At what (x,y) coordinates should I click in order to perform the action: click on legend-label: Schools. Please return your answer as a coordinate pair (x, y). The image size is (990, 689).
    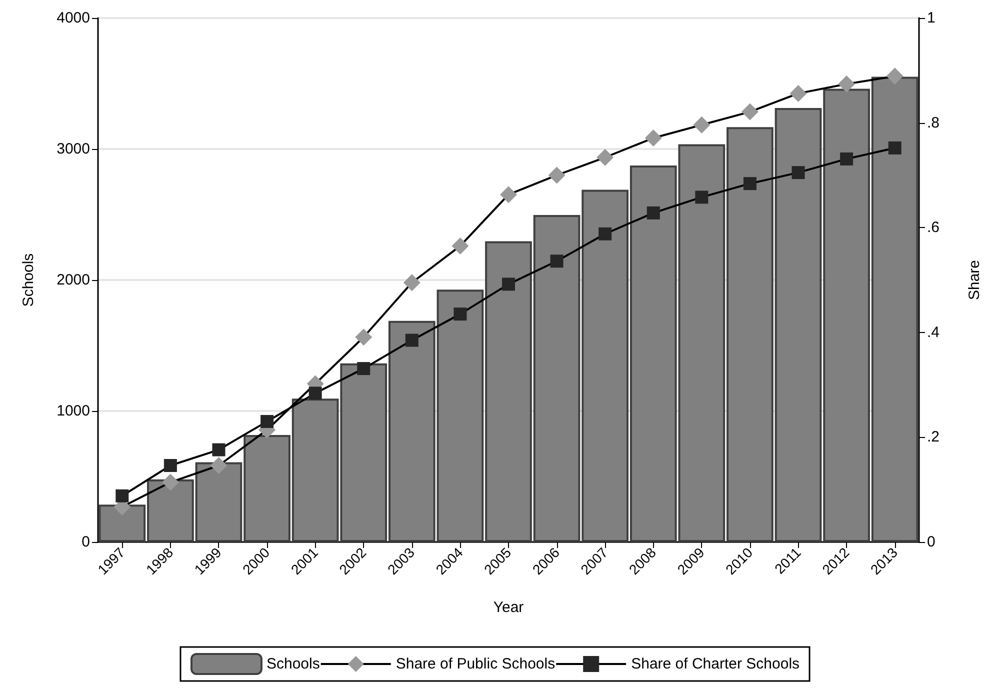
    Looking at the image, I should click on (293, 664).